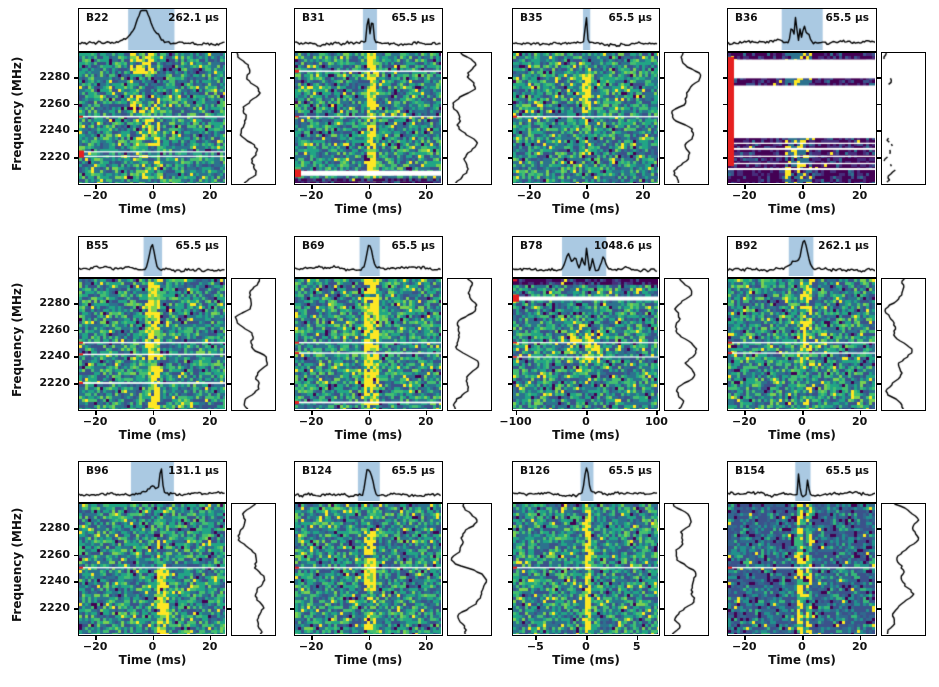 Image resolution: width=939 pixels, height=687 pixels. I want to click on dynamic-spectrum-canvas-B55, so click(152, 344).